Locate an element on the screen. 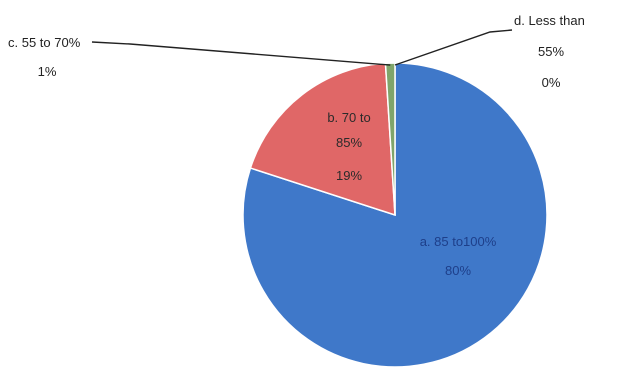 Image resolution: width=618 pixels, height=368 pixels. slice-b-value: 19% is located at coordinates (349, 175).